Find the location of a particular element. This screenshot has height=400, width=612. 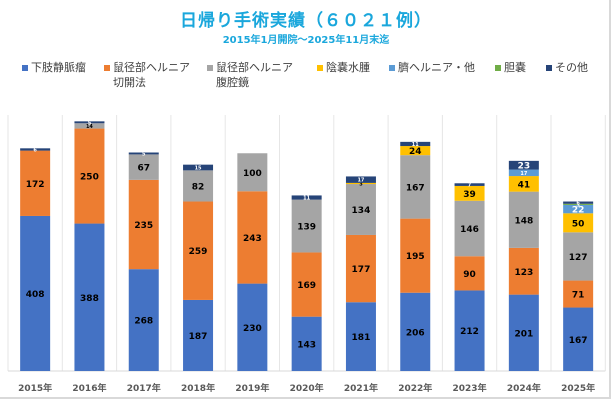

data-label: 14 is located at coordinates (89, 127).